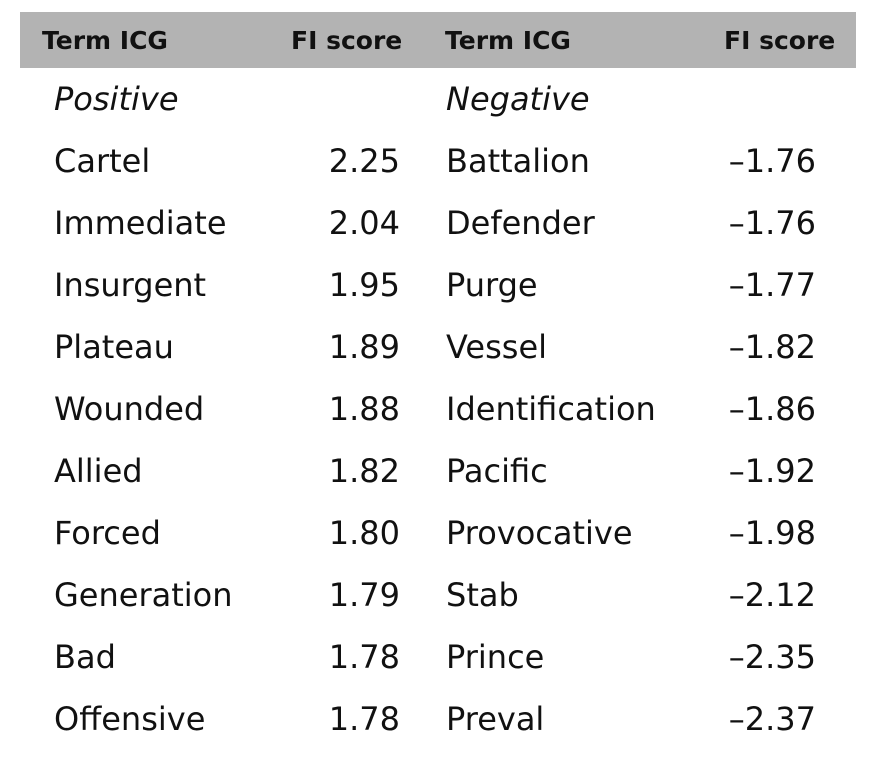 The image size is (892, 761). Describe the element at coordinates (772, 347) in the screenshot. I see `negative-score: –1.82` at that location.